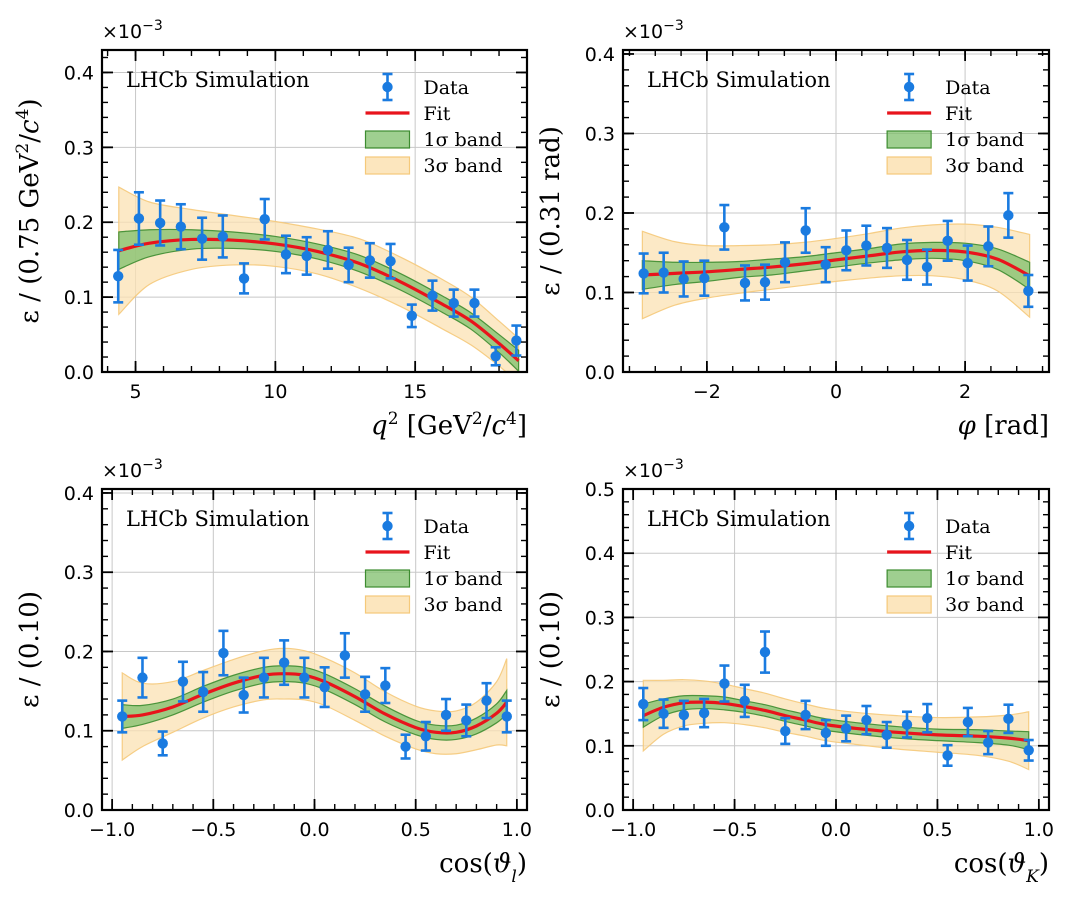  Describe the element at coordinates (551, 649) in the screenshot. I see `y-axis-label: ε / (0.10)` at that location.